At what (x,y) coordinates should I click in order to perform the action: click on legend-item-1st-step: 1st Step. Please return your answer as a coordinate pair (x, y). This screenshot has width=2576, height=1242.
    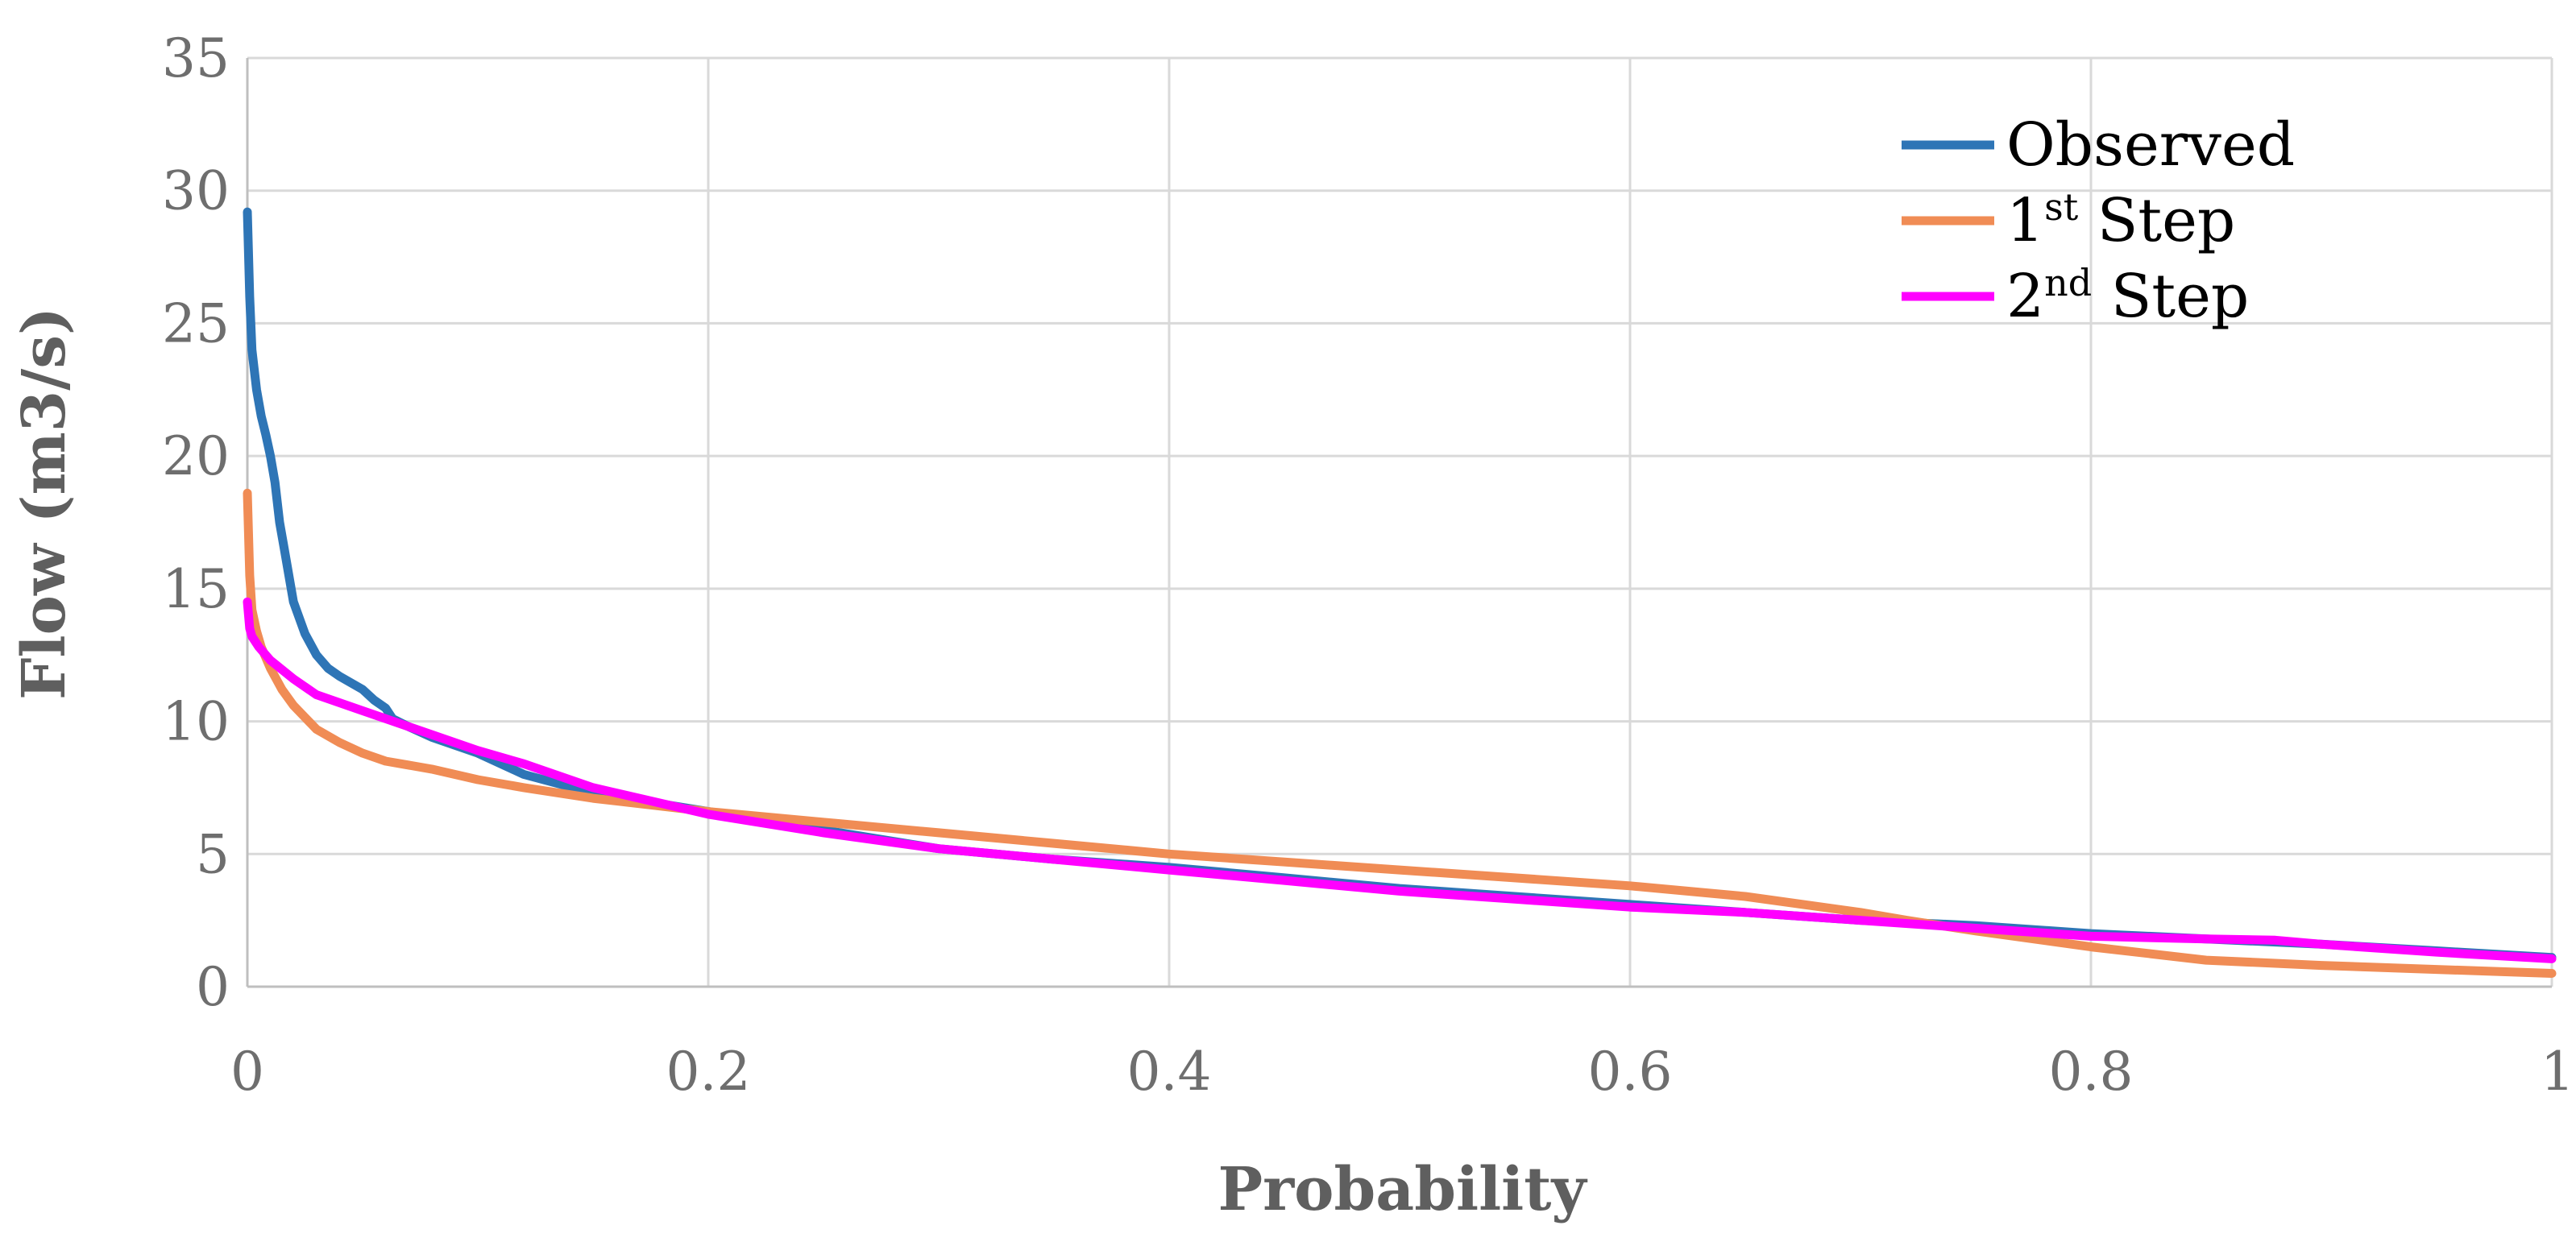
    Looking at the image, I should click on (2068, 220).